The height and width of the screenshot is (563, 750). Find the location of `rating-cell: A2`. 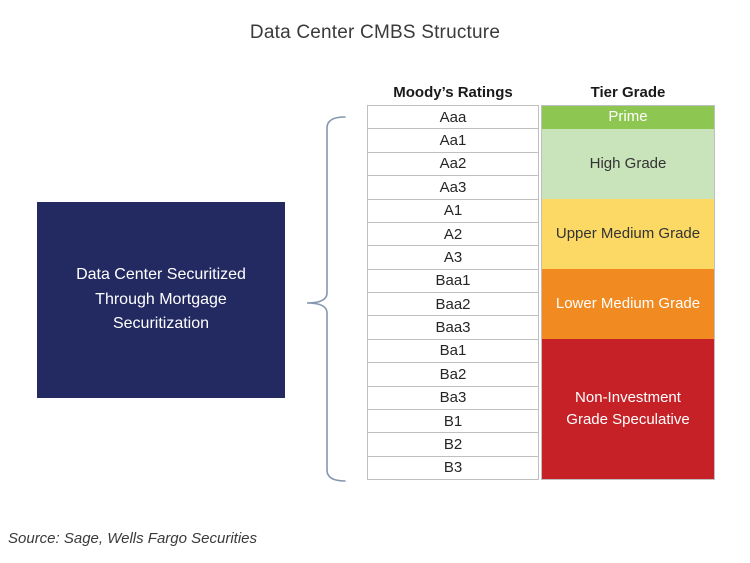

rating-cell: A2 is located at coordinates (453, 235).